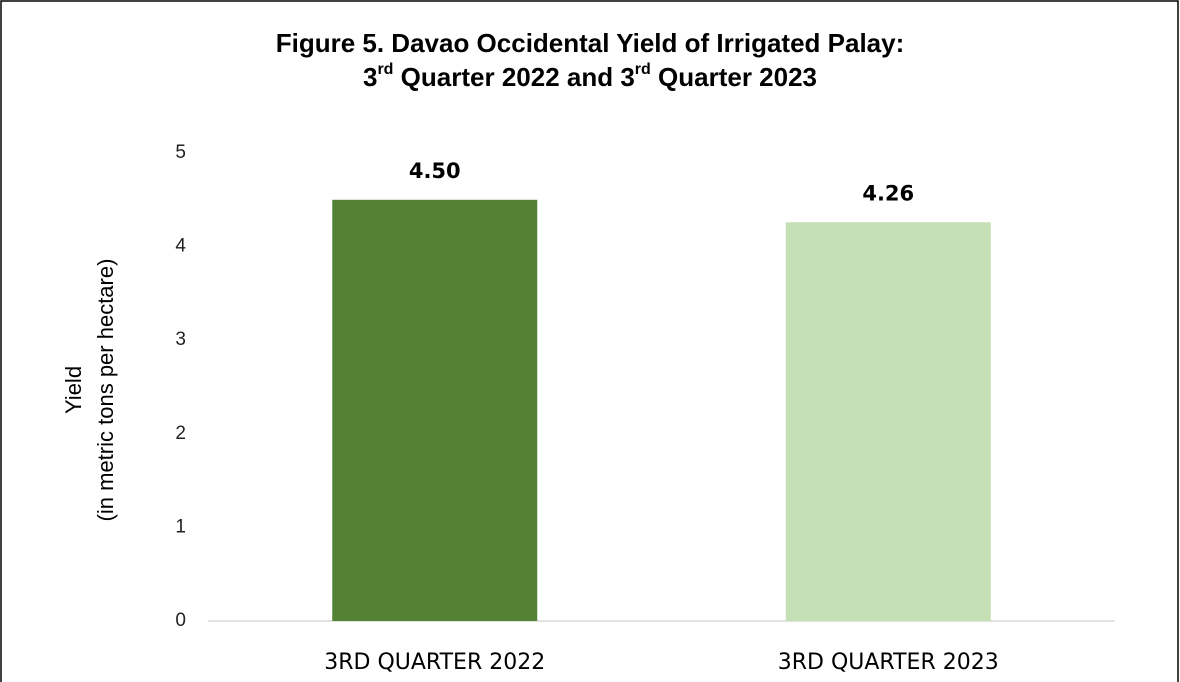 This screenshot has width=1180, height=682. Describe the element at coordinates (73, 390) in the screenshot. I see `y-axis-label: Yield` at that location.